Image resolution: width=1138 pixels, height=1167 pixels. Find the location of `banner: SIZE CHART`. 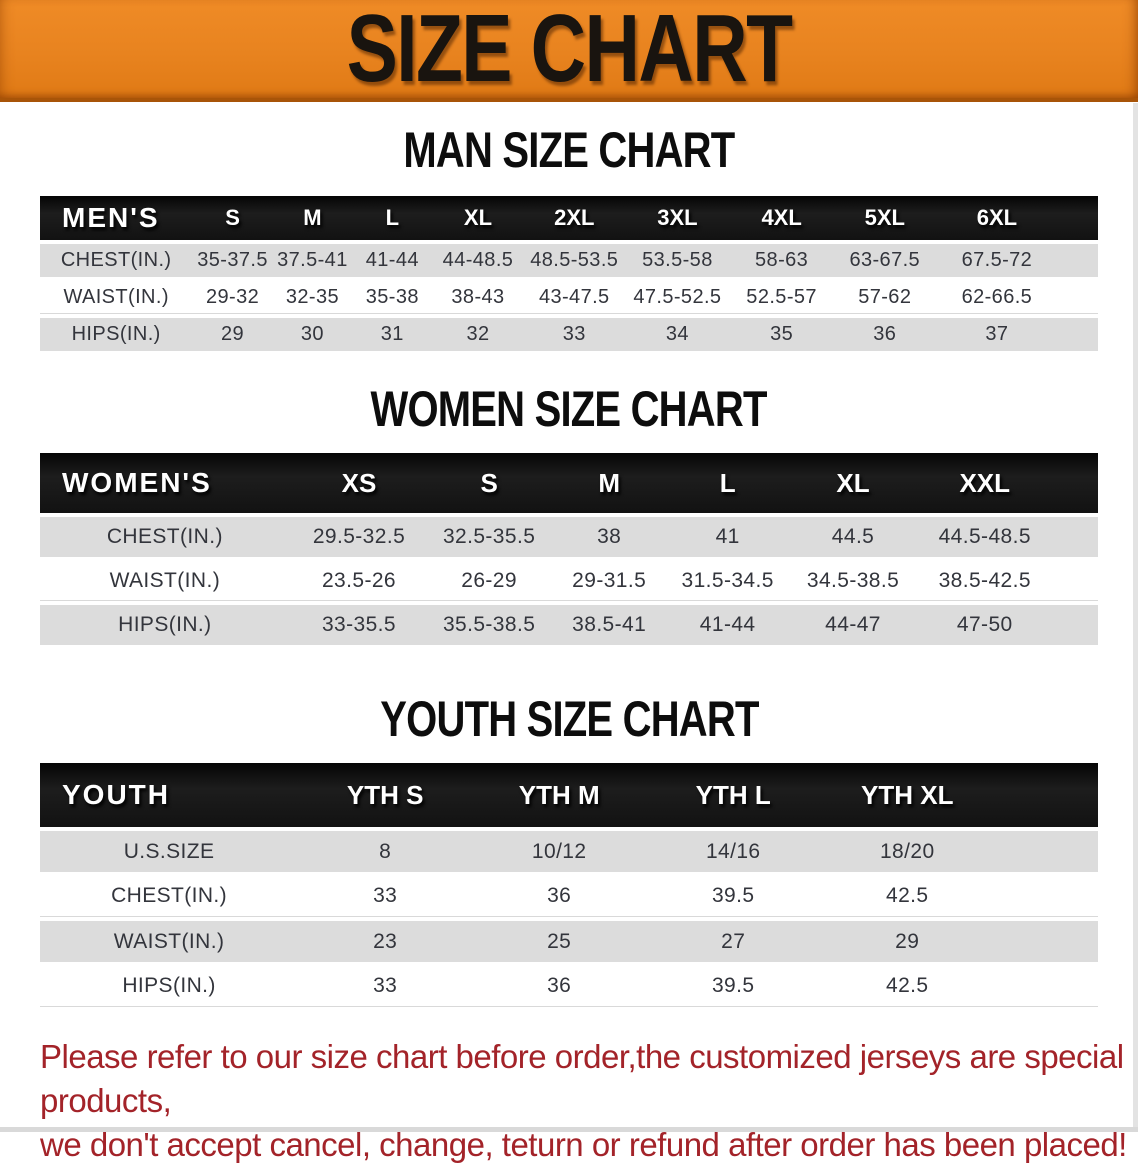

banner: SIZE CHART is located at coordinates (569, 51).